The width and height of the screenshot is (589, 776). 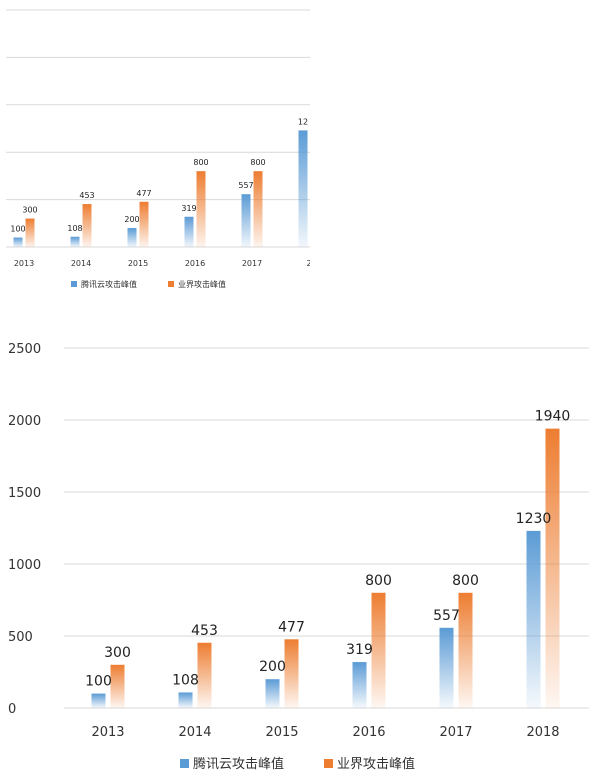 I want to click on y-tick-label: 1500, so click(x=24, y=493).